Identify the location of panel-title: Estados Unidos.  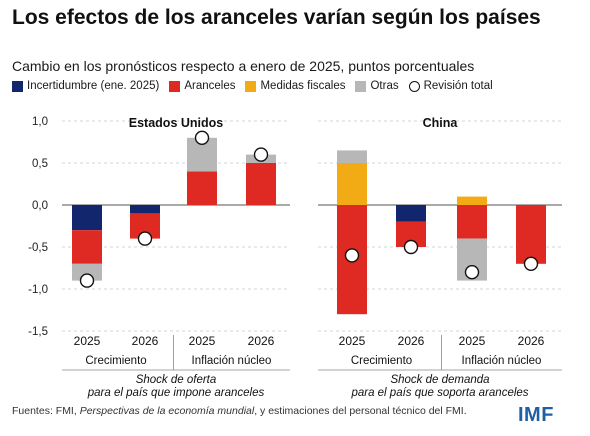
(176, 123).